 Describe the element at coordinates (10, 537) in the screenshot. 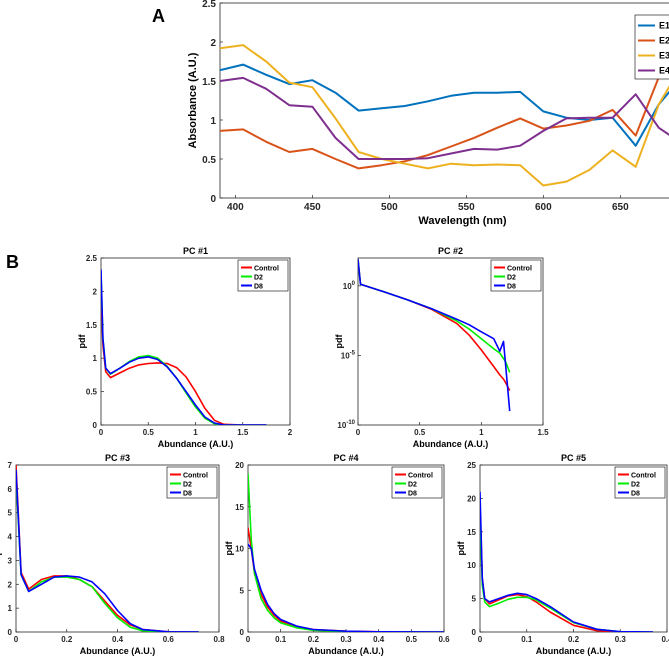

I see `y-tick-label: 4` at that location.